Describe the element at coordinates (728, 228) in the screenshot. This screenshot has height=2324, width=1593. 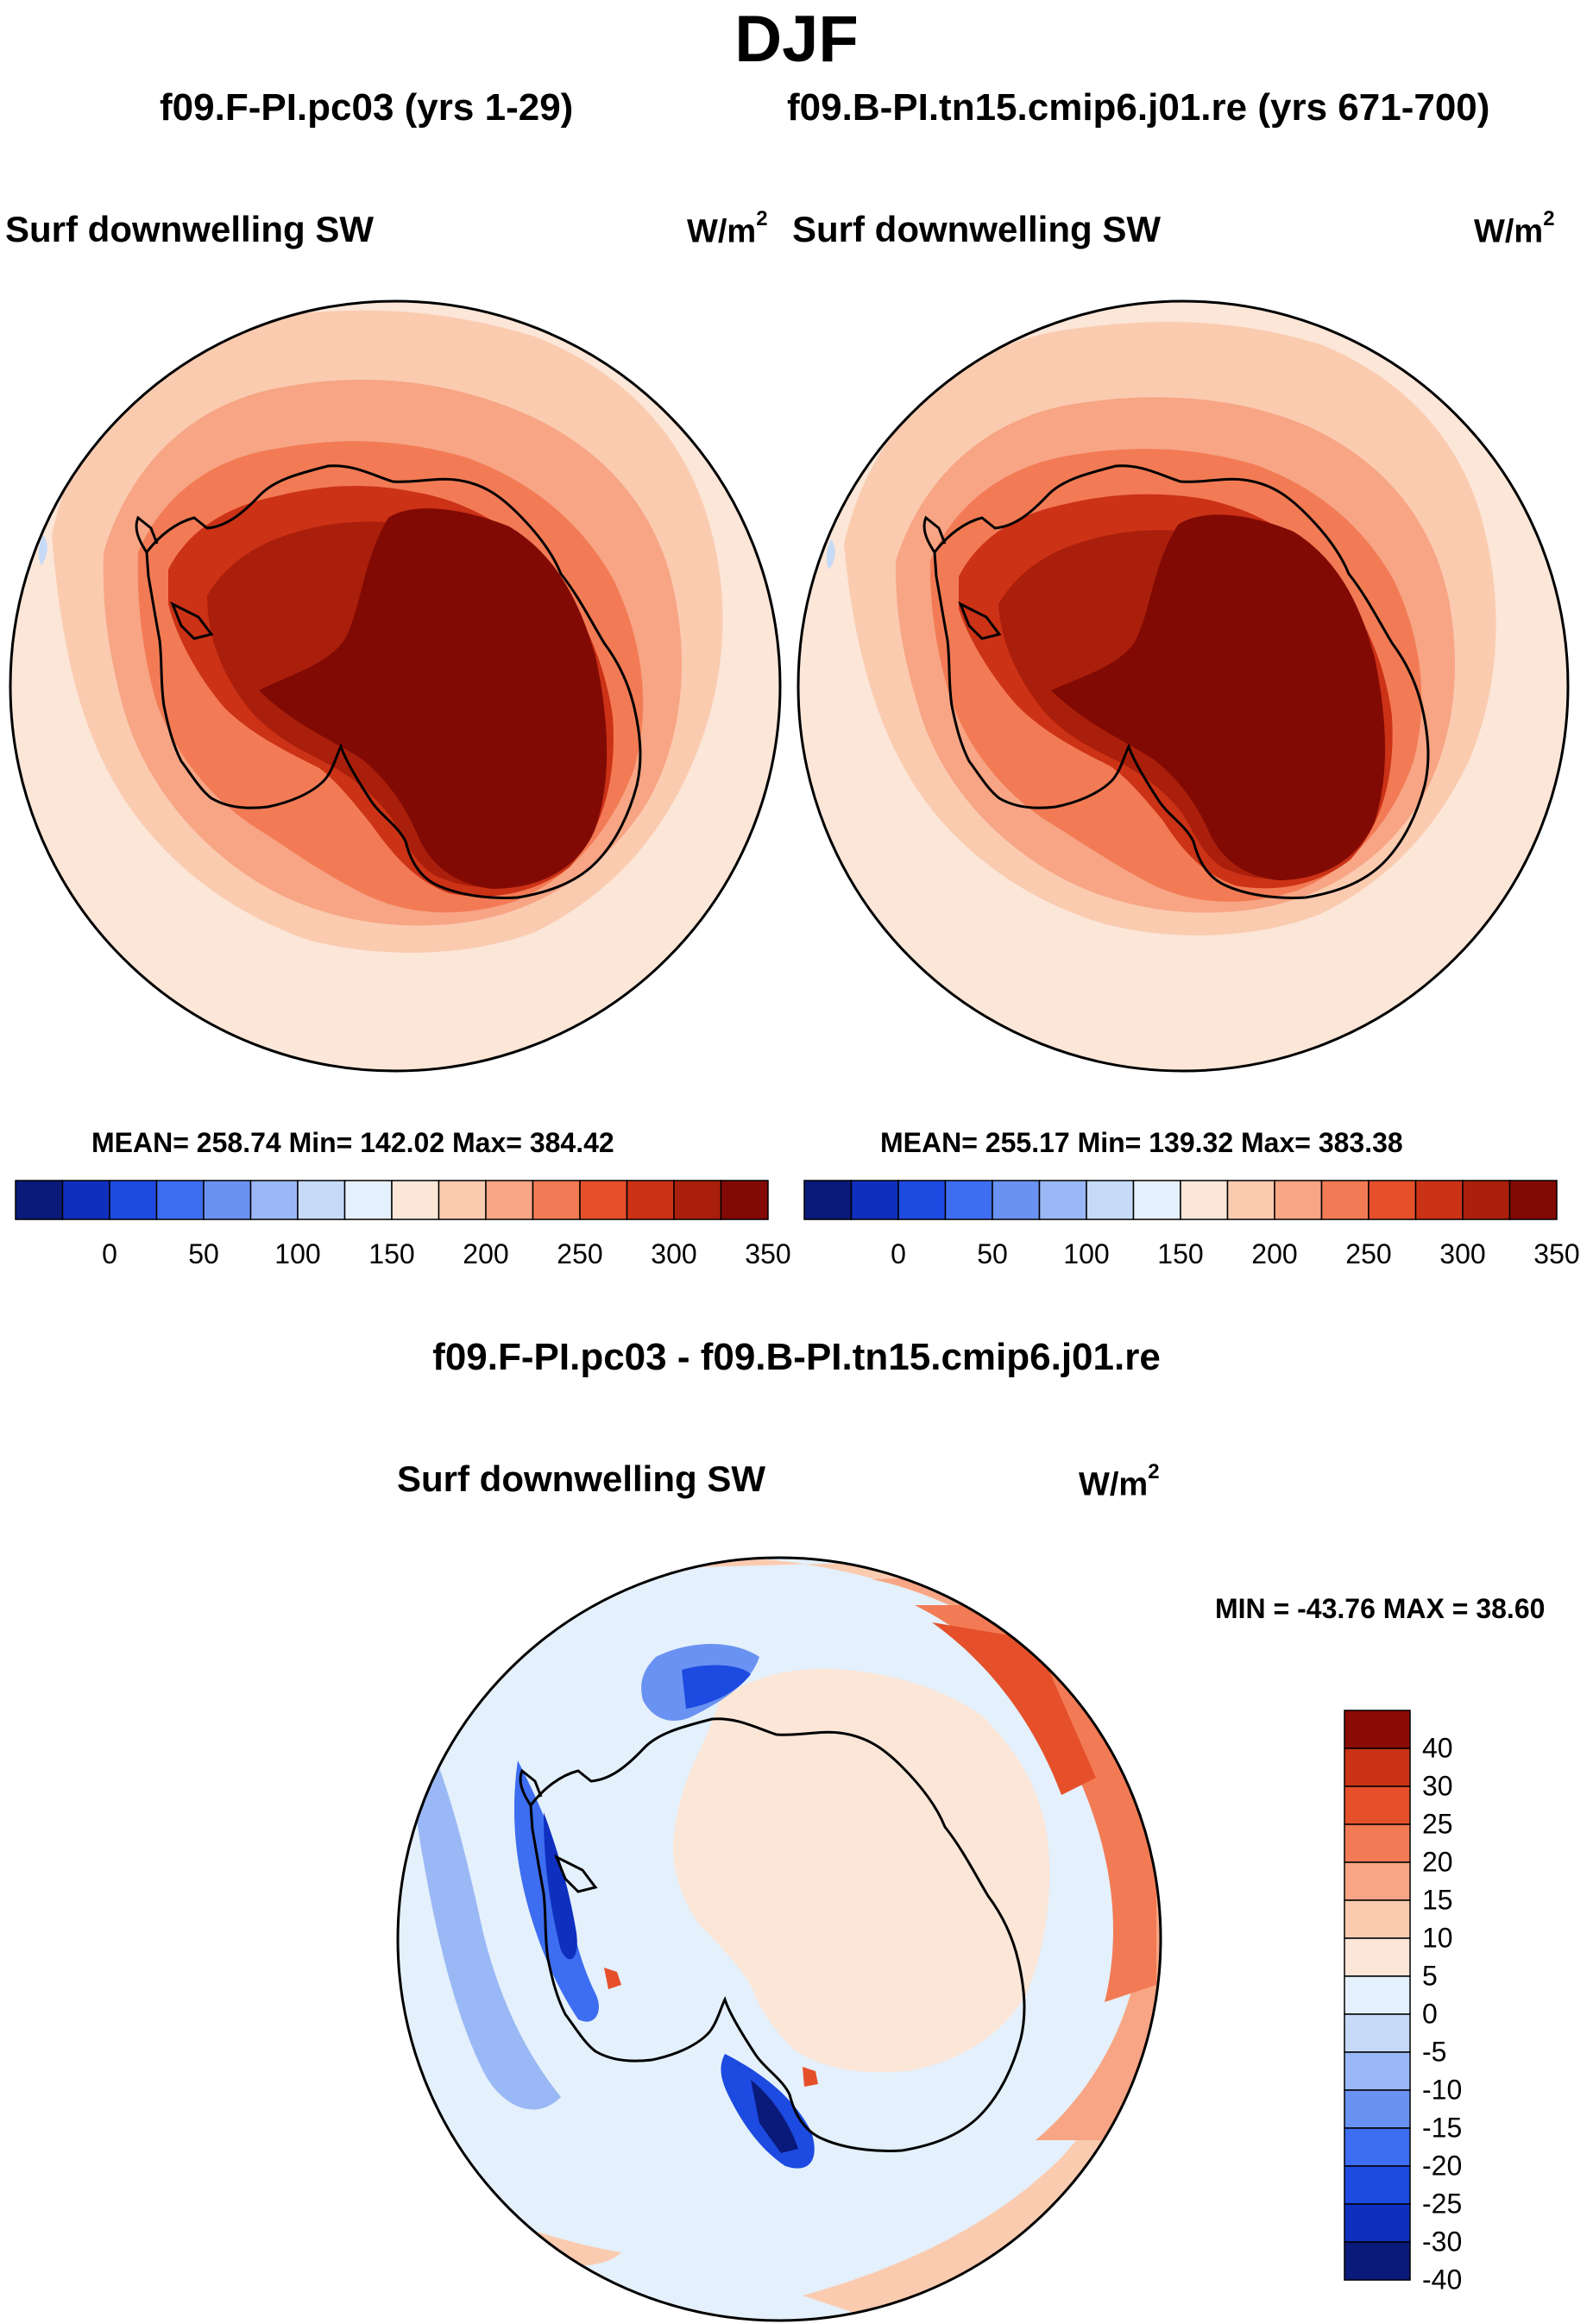
I see `left-units: W/m2` at that location.